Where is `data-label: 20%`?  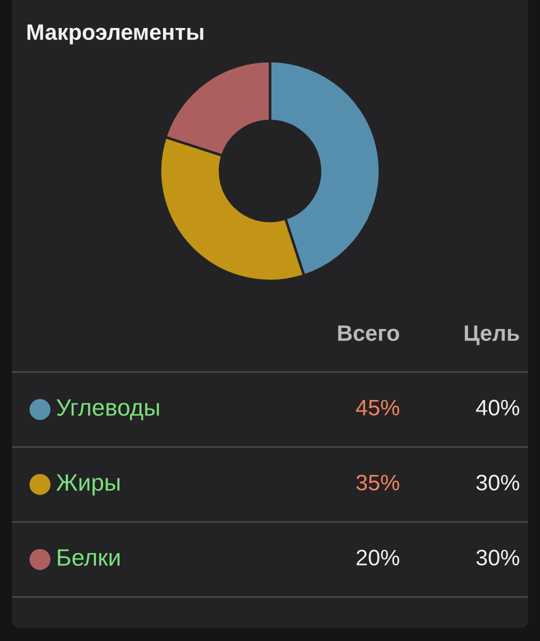
data-label: 20% is located at coordinates (378, 558).